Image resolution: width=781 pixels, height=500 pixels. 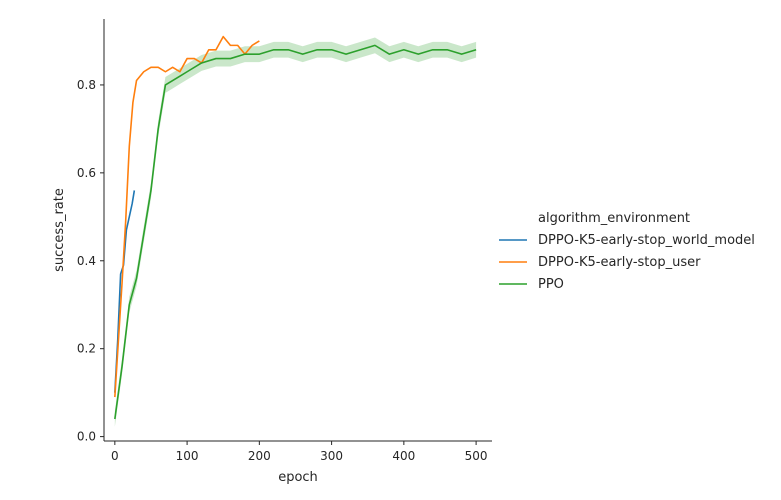 I want to click on legend-title: algorithm_environment, so click(x=614, y=218).